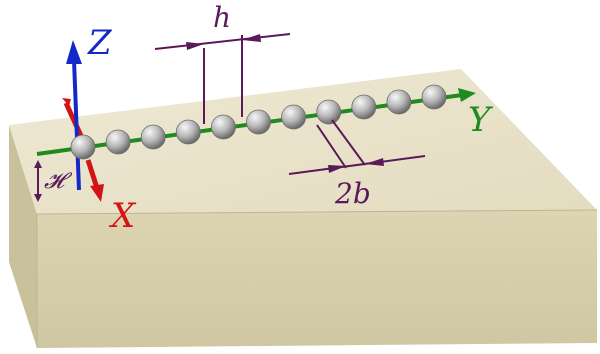 The image size is (600, 354). Describe the element at coordinates (337, 169) in the screenshot. I see `diameter-arrow-left` at that location.